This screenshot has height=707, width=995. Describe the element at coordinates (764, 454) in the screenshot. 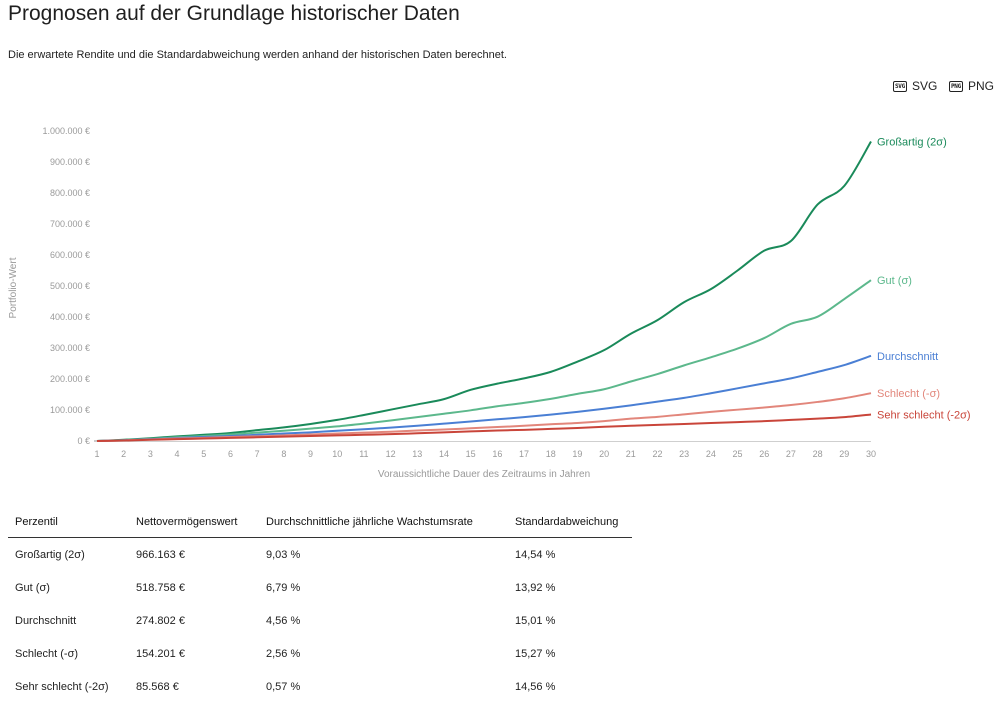

I see `x-tick-label: 26` at that location.